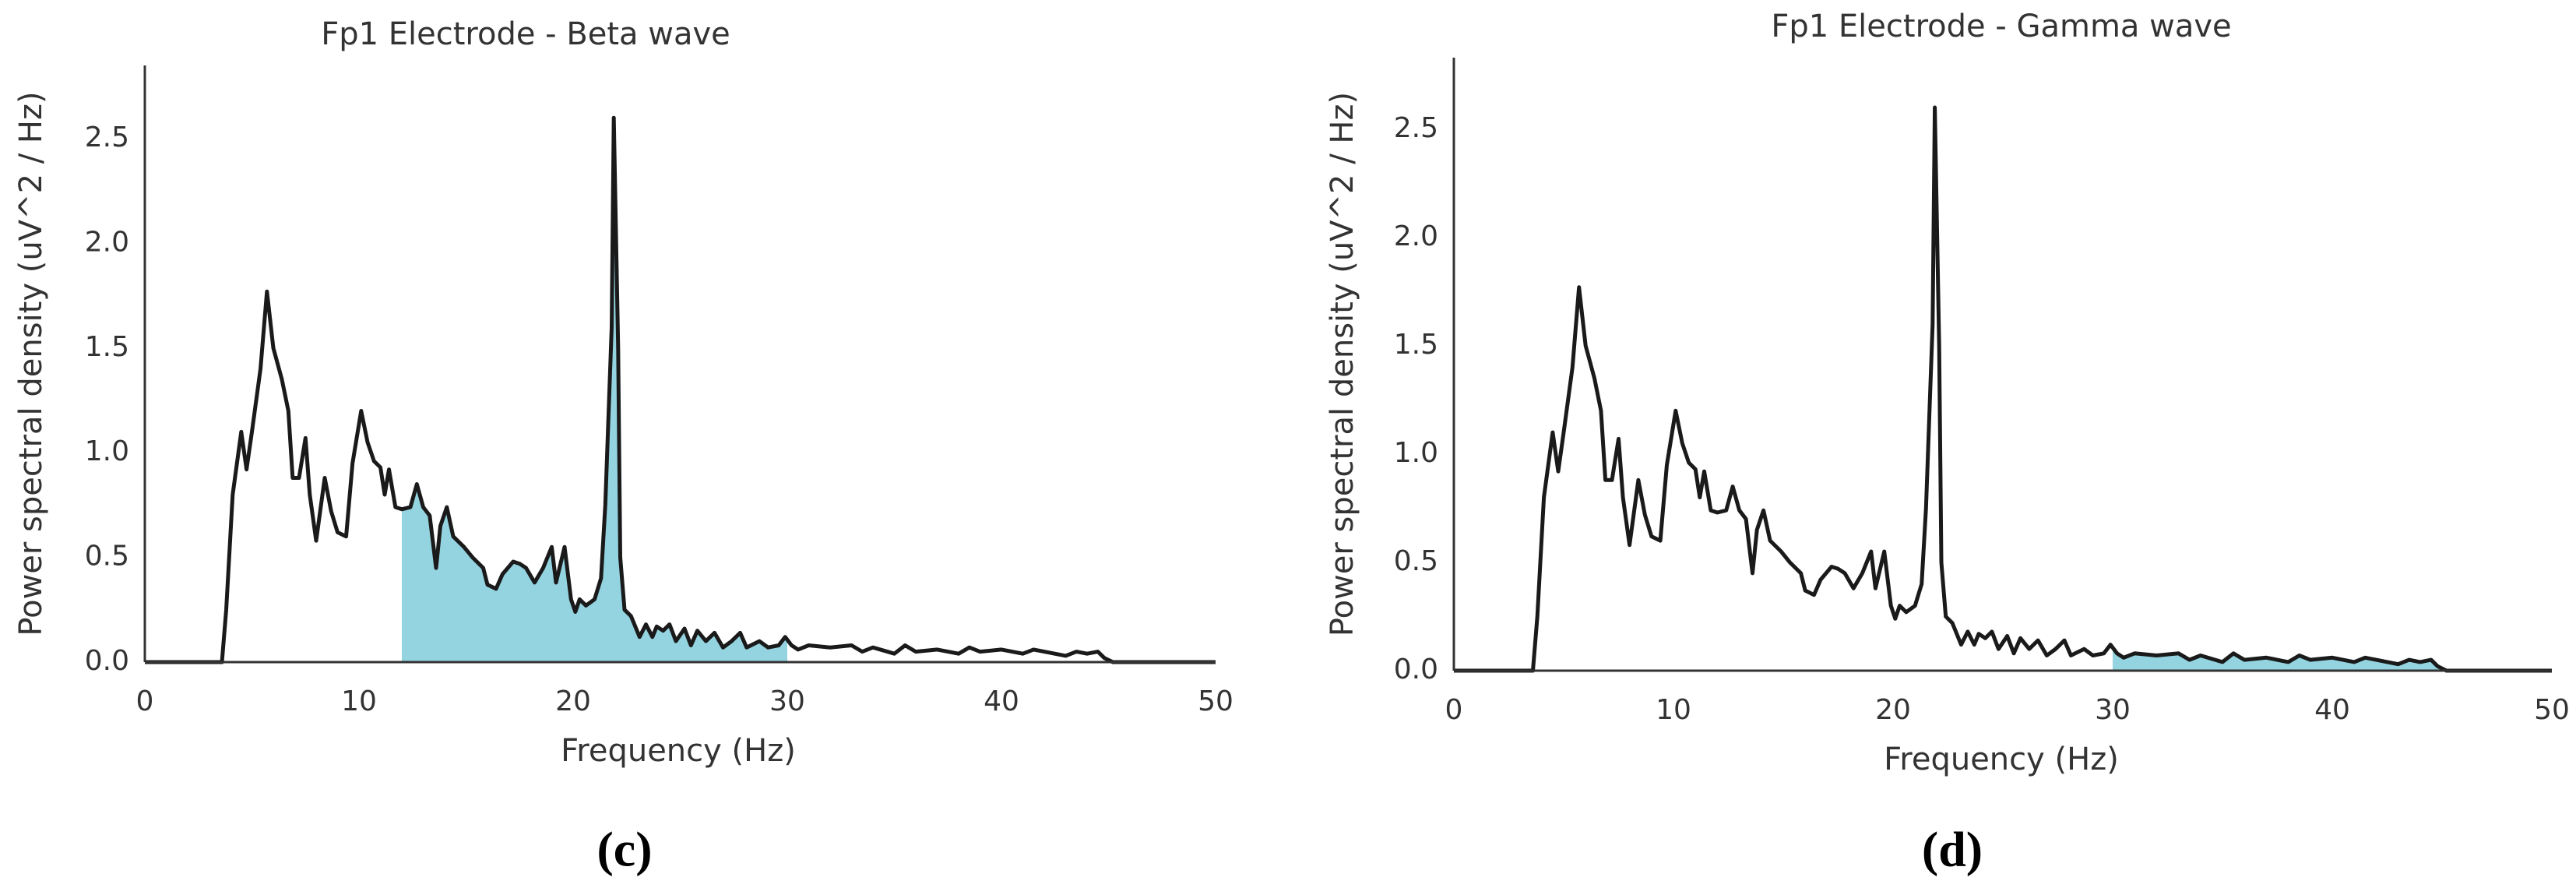 This screenshot has height=895, width=2576. Describe the element at coordinates (525, 34) in the screenshot. I see `chart-title: Fp1 Electrode - Beta wave` at that location.